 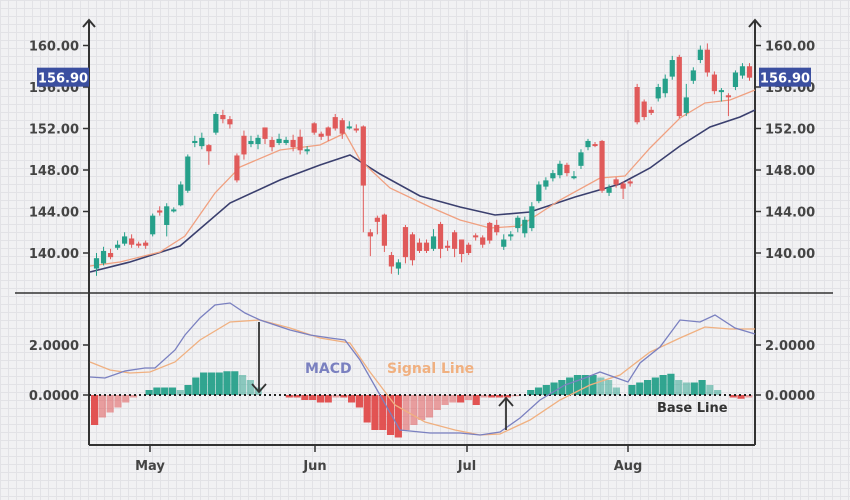 I want to click on y-tick-label-left: 144.00, so click(x=54, y=213).